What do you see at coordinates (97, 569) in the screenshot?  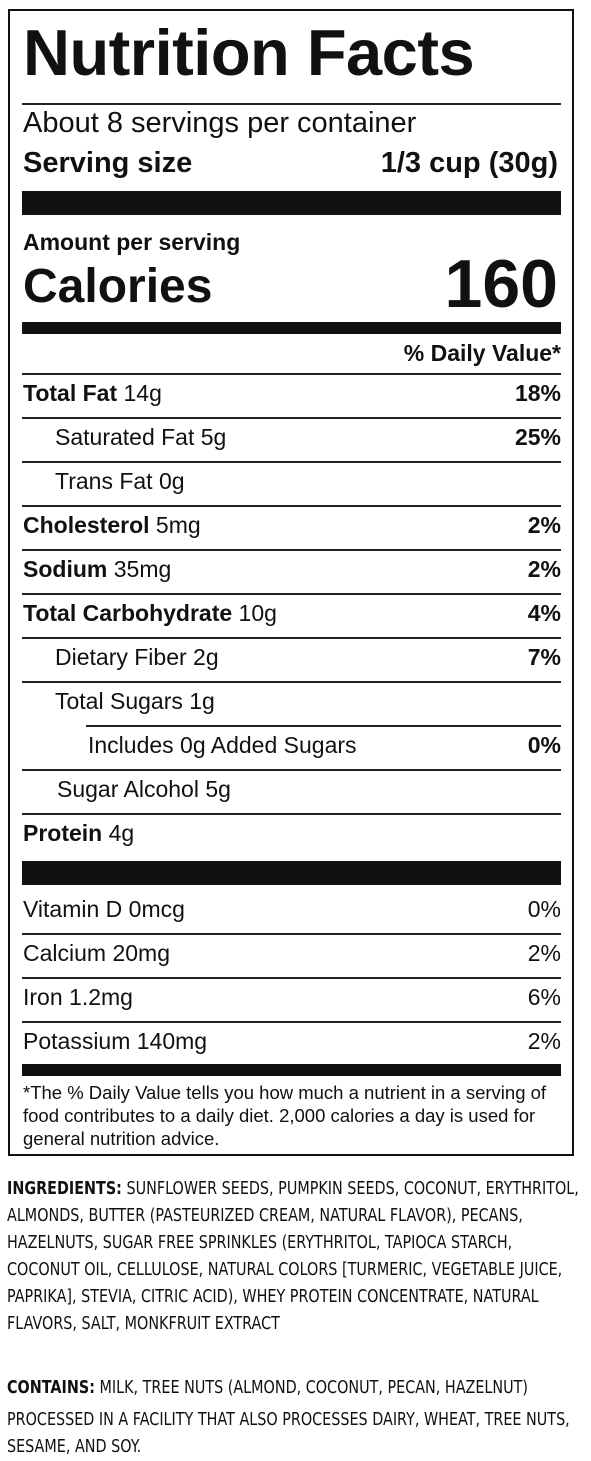 I see `nutrient-sodium: Sodium 35mg` at bounding box center [97, 569].